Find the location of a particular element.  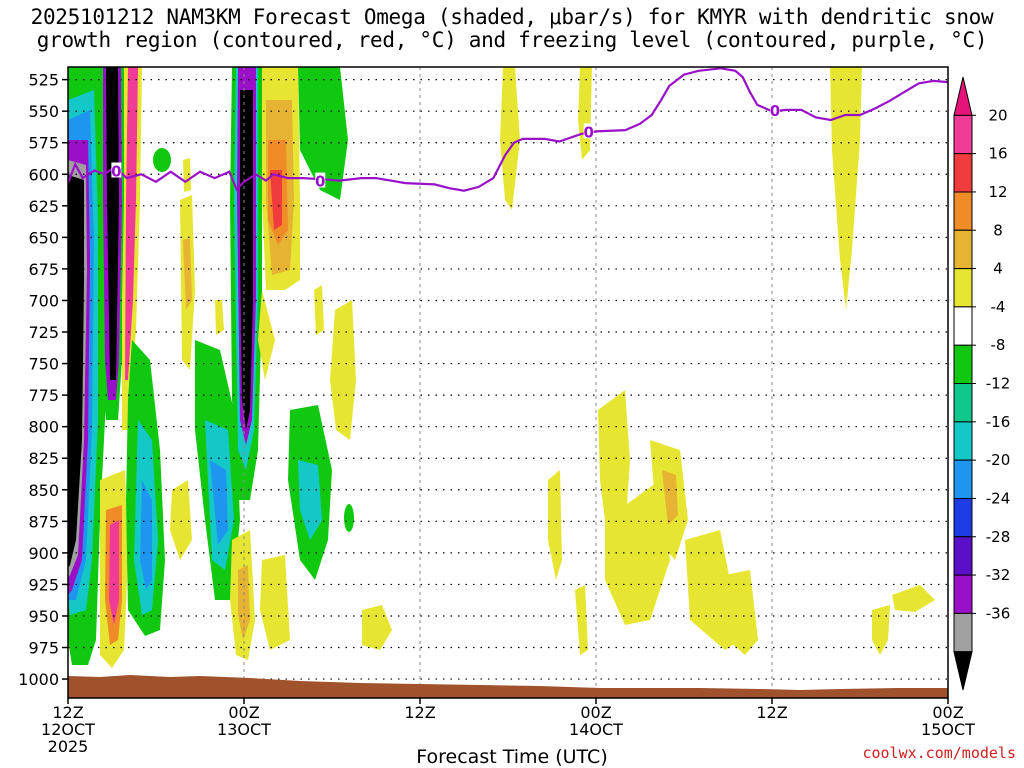

y-tick-label: 825 is located at coordinates (43, 458).